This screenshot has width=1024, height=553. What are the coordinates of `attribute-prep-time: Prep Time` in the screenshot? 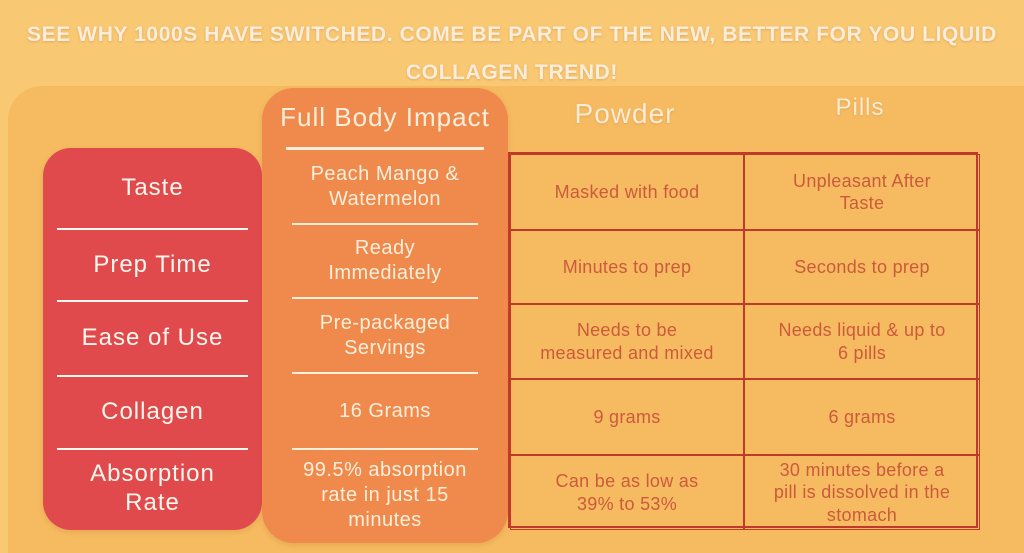 It's located at (152, 264).